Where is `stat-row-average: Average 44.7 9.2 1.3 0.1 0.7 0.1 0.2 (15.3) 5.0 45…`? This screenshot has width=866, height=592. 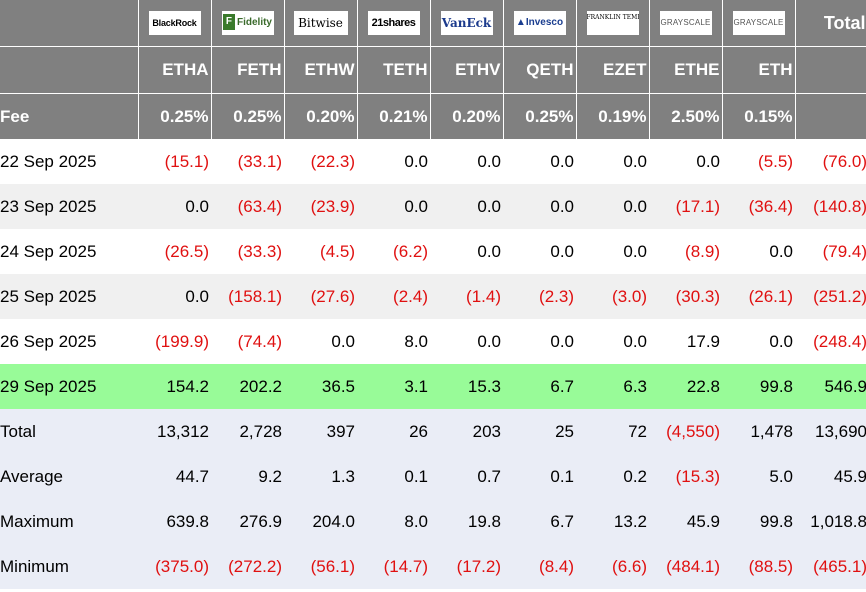 stat-row-average: Average 44.7 9.2 1.3 0.1 0.7 0.1 0.2 (15.3) 5.0 45… is located at coordinates (433, 476).